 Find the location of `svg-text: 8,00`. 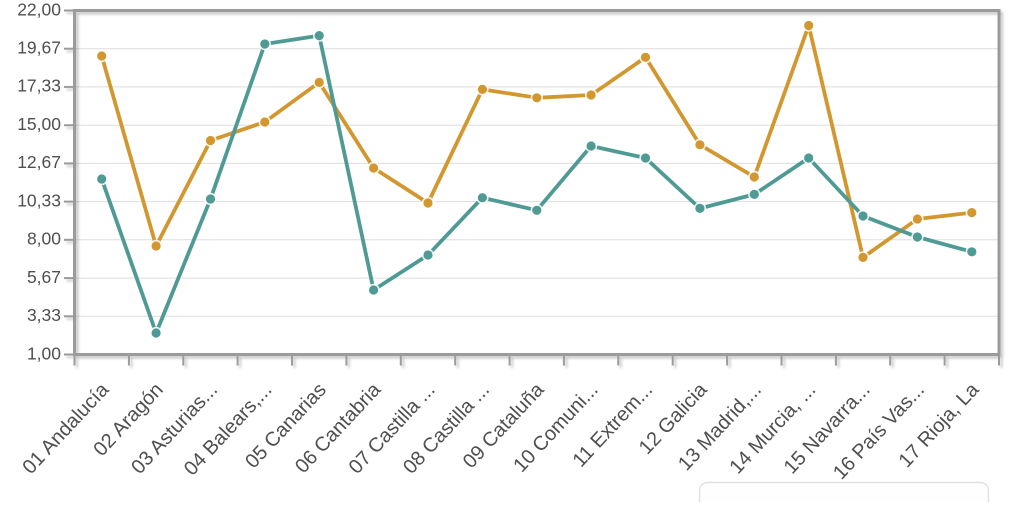

svg-text: 8,00 is located at coordinates (44, 239).